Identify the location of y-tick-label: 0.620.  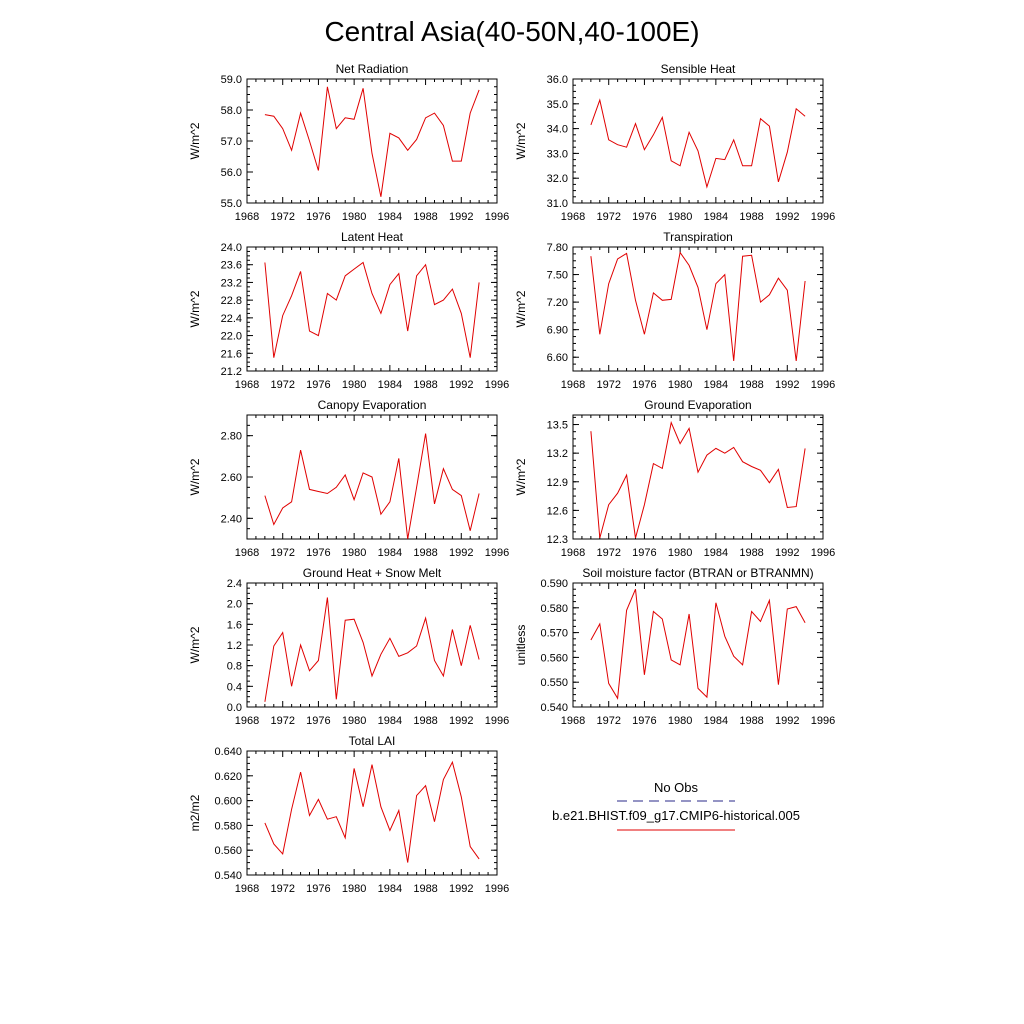
(228, 777).